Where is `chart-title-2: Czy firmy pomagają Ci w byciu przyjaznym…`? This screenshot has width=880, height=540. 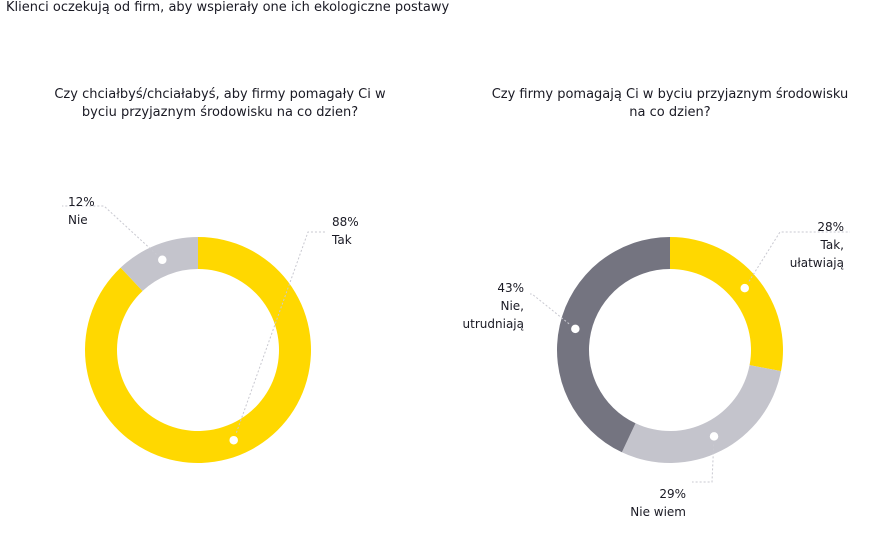 chart-title-2: Czy firmy pomagają Ci w byciu przyjaznym… is located at coordinates (670, 103).